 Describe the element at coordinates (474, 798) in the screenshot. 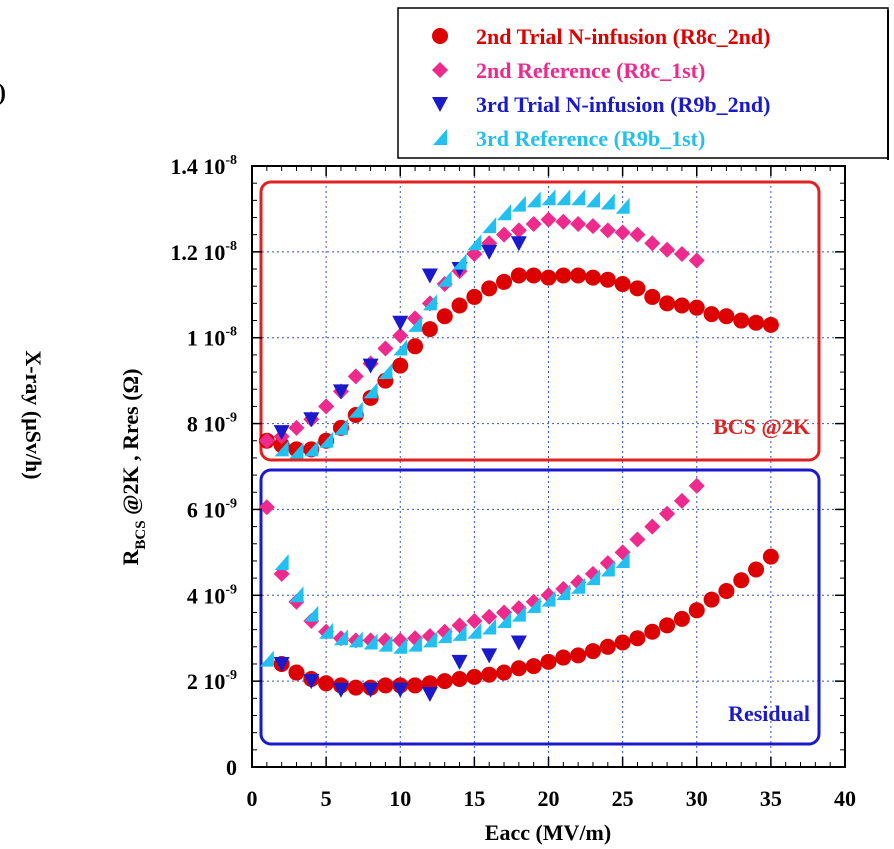

I see `x-tick-label: 15` at that location.